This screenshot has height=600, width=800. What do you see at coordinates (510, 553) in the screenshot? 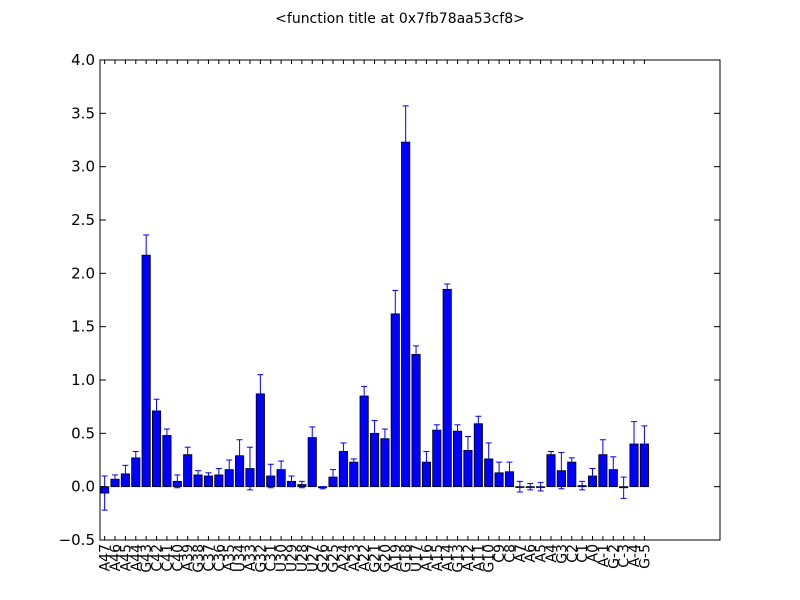
I see `x-tick-label: C8` at bounding box center [510, 553].